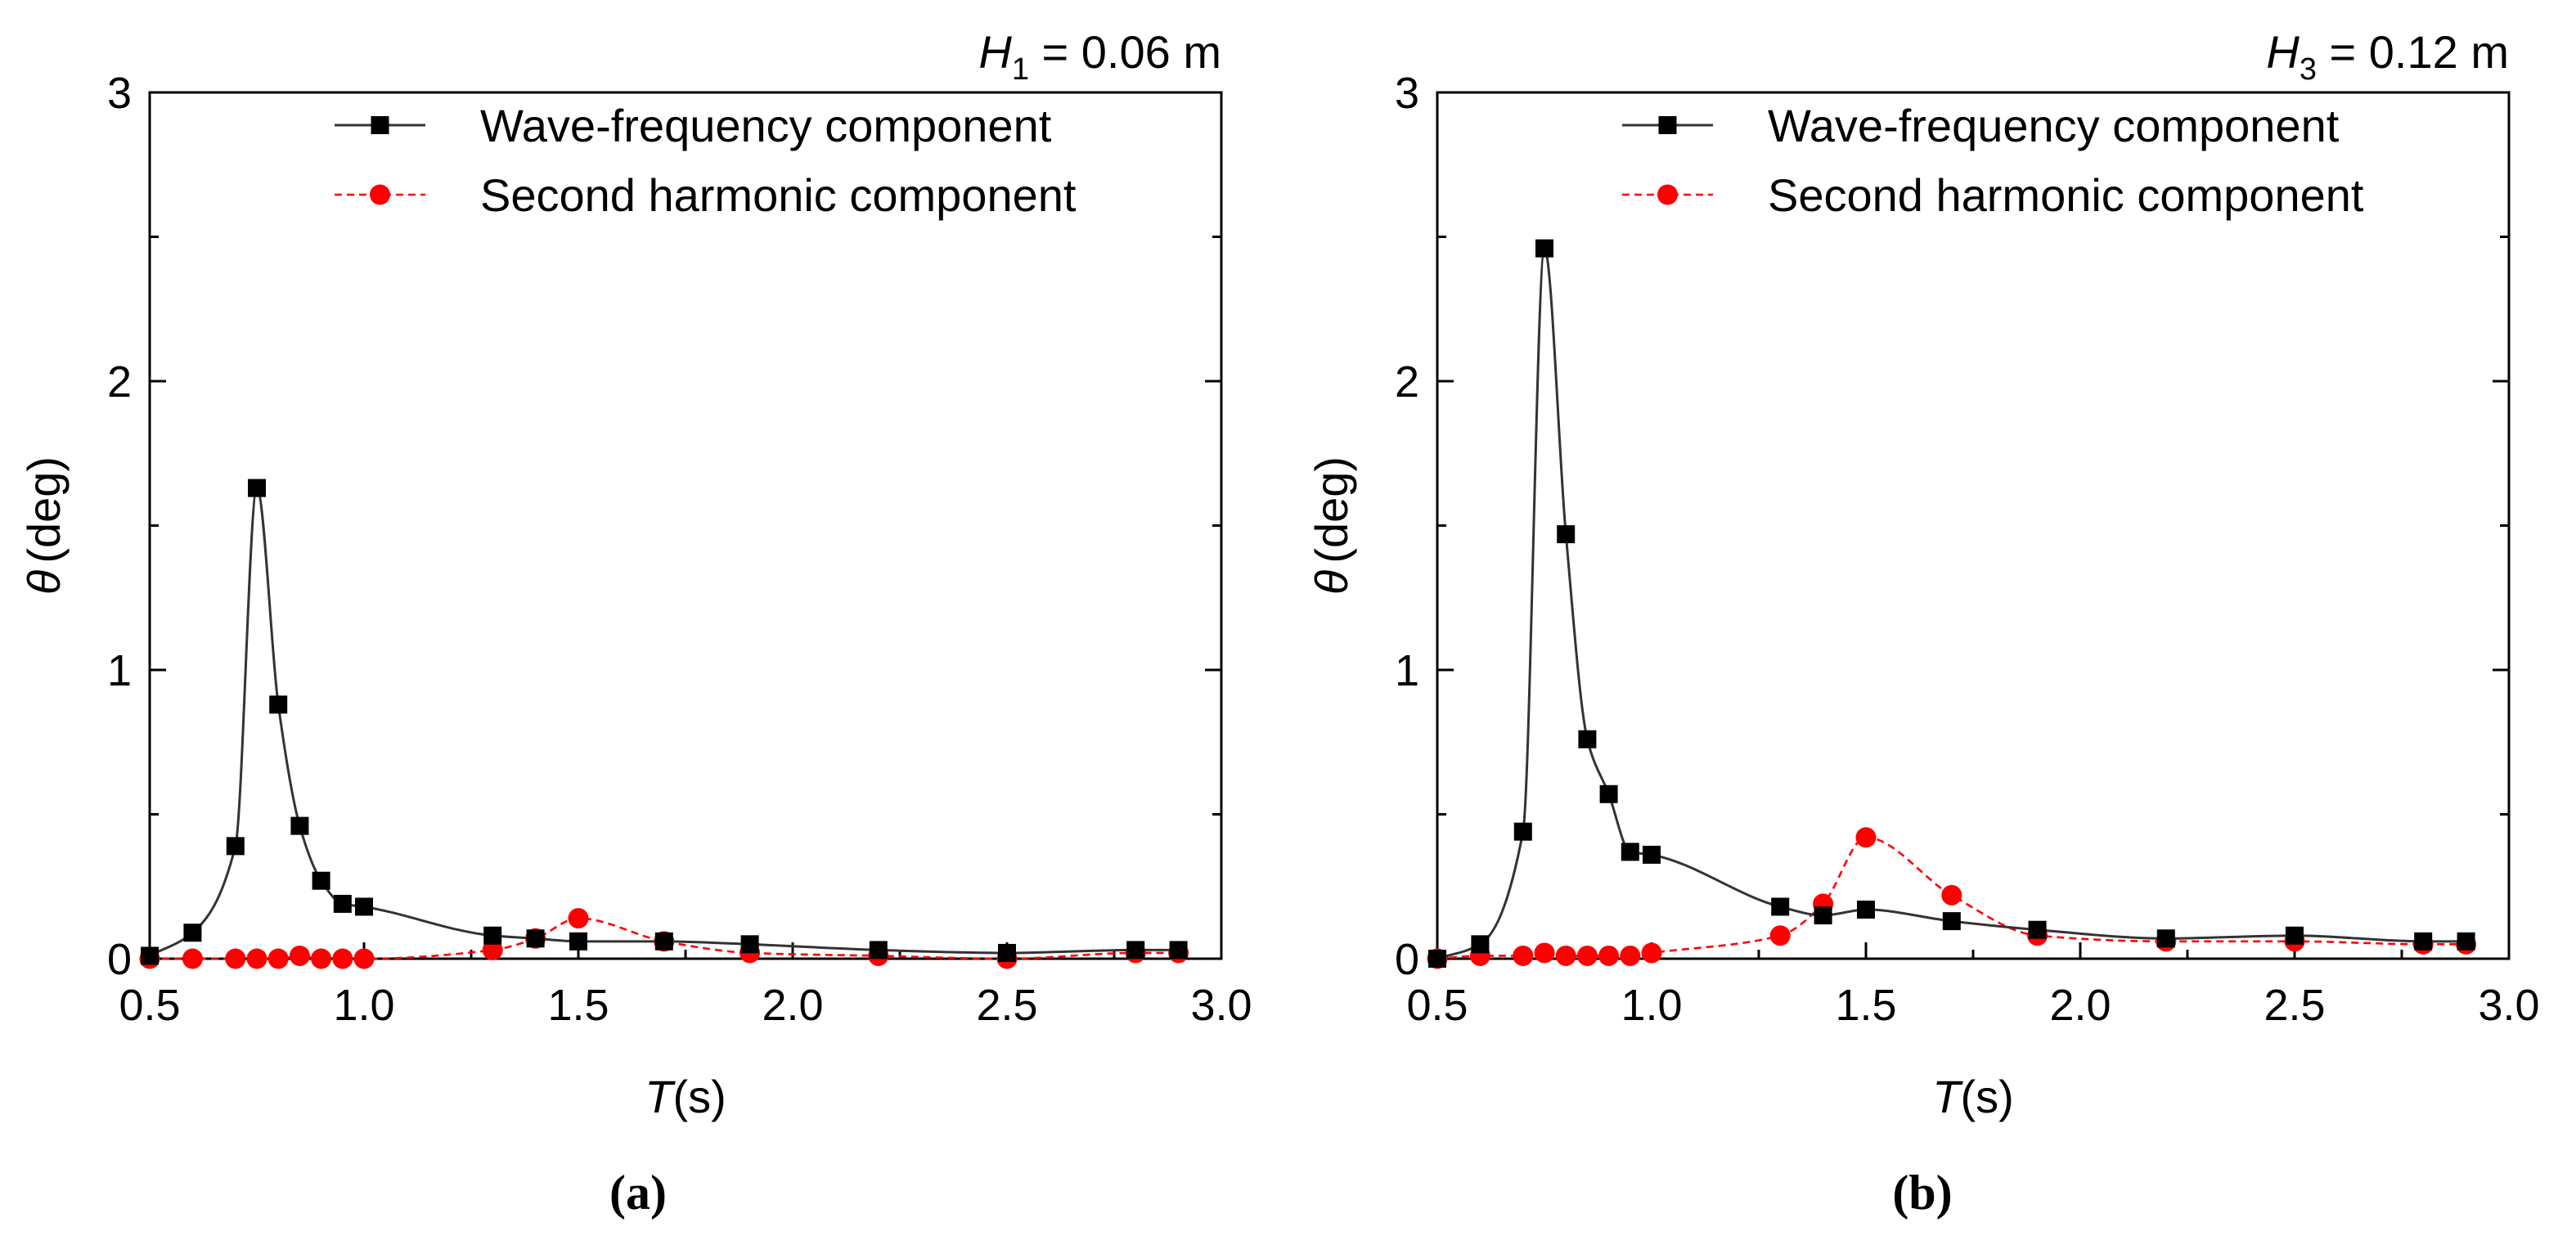 This screenshot has width=2576, height=1245. I want to click on annotation-value: = 0.06 m, so click(1125, 52).